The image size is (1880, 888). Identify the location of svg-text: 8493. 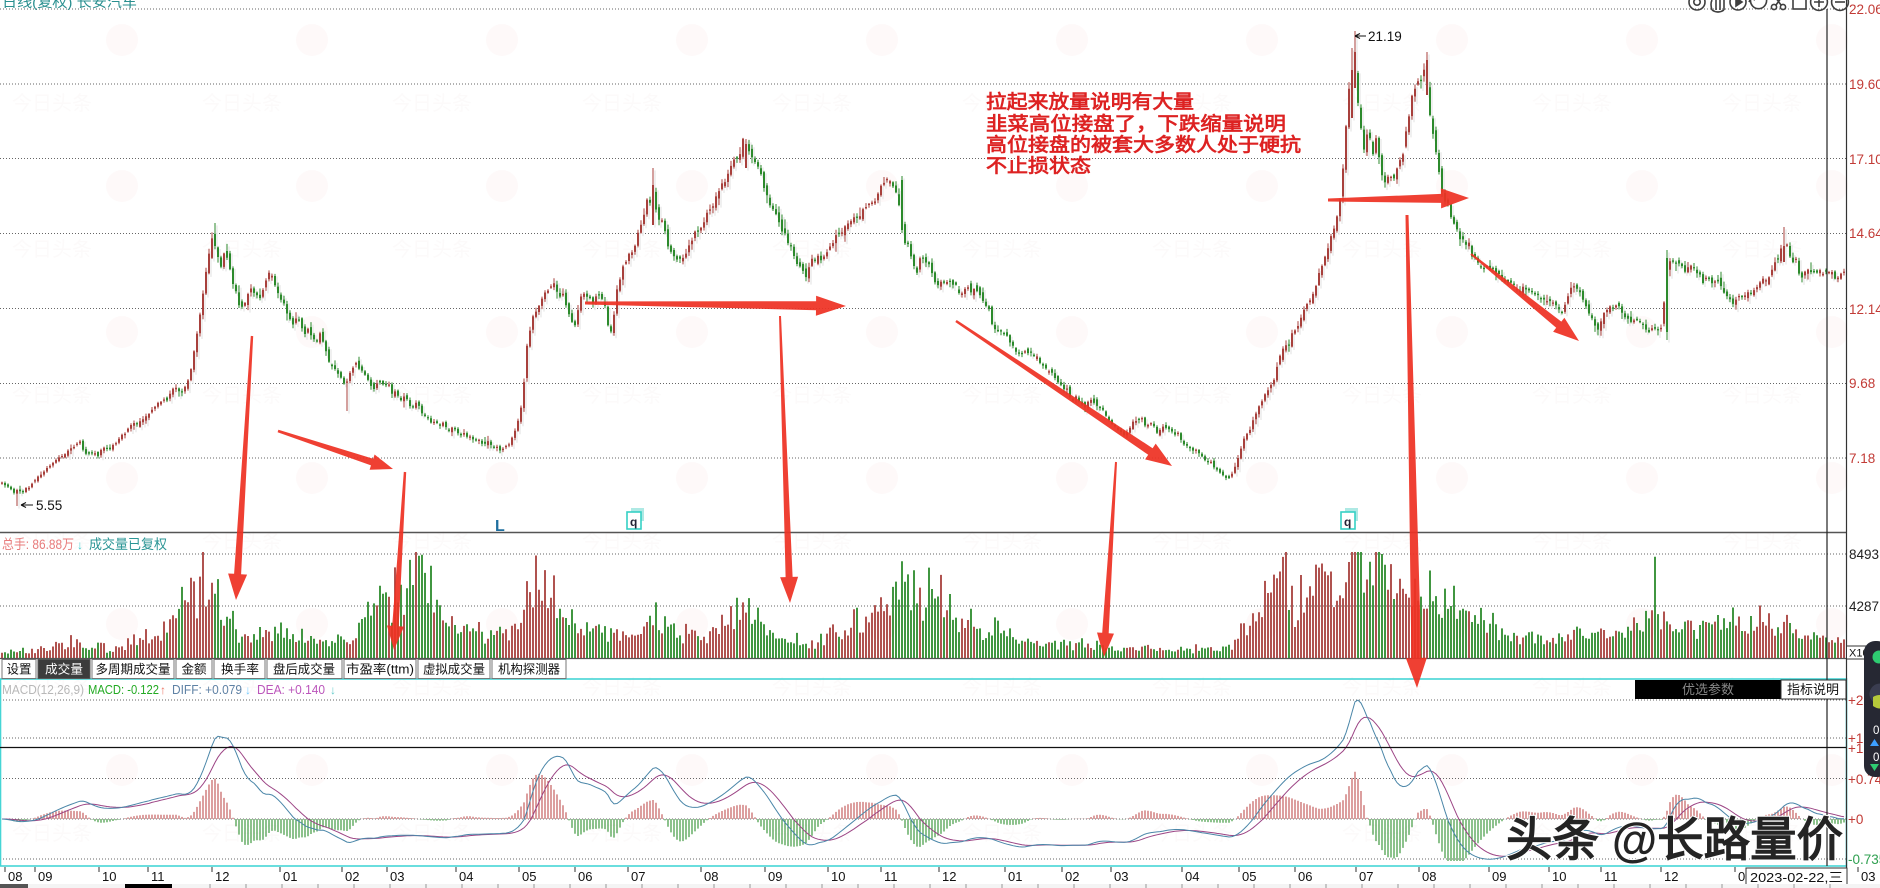
(1864, 554).